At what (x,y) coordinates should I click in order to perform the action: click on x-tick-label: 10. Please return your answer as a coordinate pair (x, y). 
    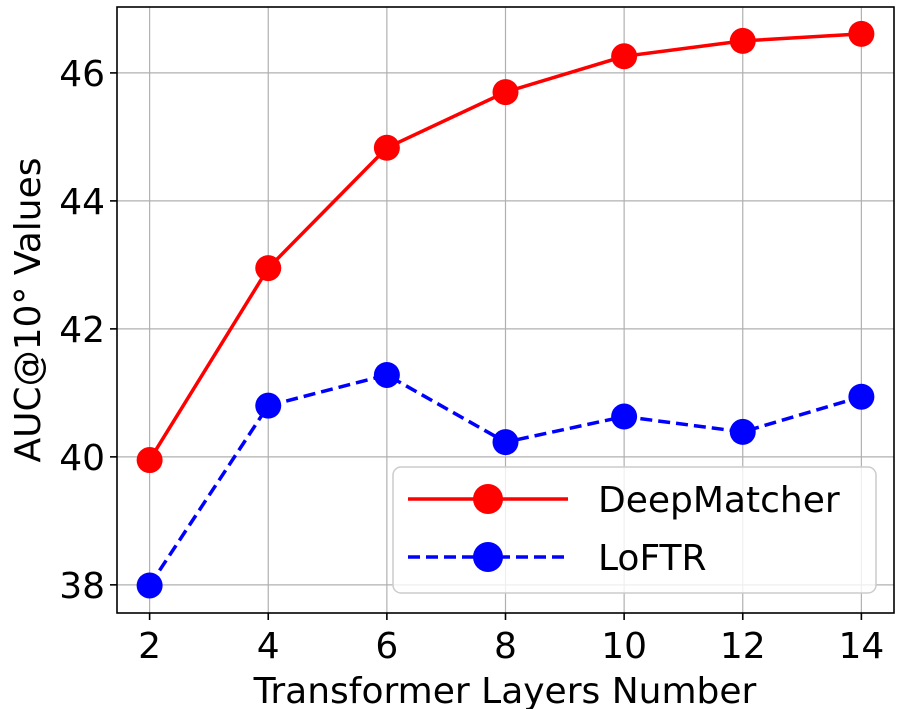
    Looking at the image, I should click on (624, 646).